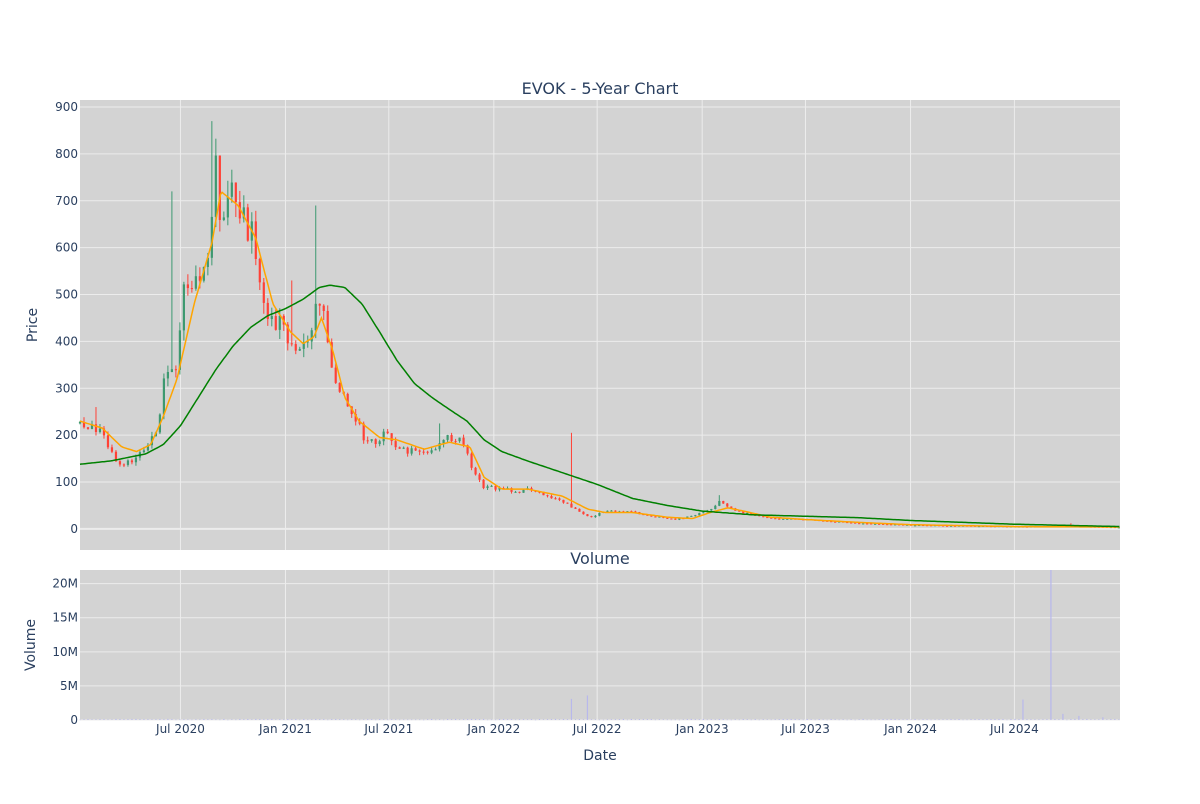 This screenshot has width=1200, height=804. I want to click on price-y-tick-label: 400, so click(66, 341).